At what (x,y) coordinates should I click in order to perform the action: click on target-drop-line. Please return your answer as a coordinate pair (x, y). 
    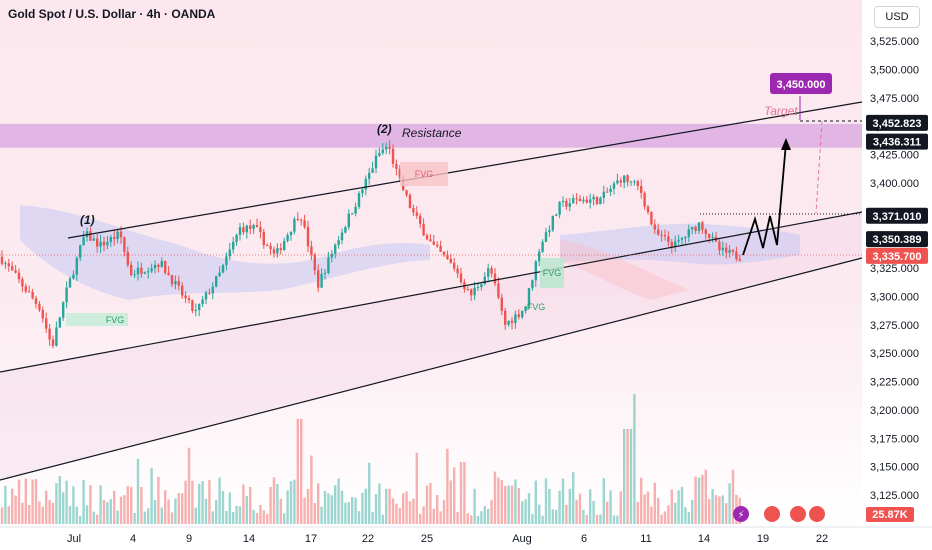
    Looking at the image, I should click on (819, 167).